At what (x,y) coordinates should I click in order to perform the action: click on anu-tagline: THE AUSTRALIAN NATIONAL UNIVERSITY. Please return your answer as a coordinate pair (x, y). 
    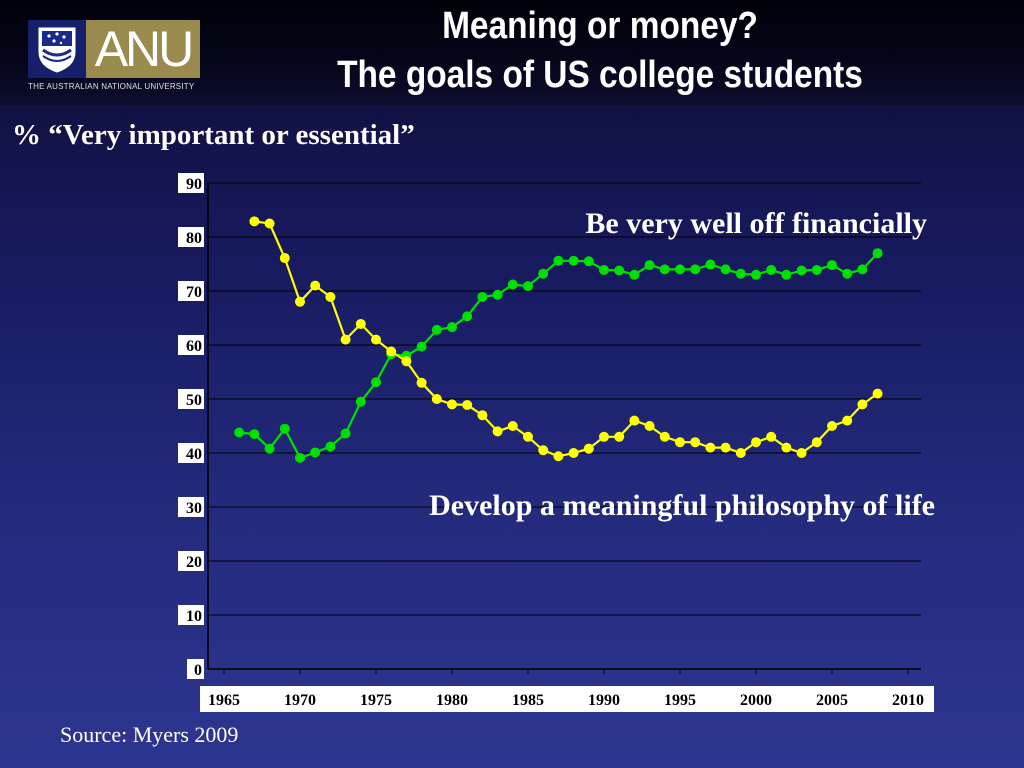
    Looking at the image, I should click on (111, 86).